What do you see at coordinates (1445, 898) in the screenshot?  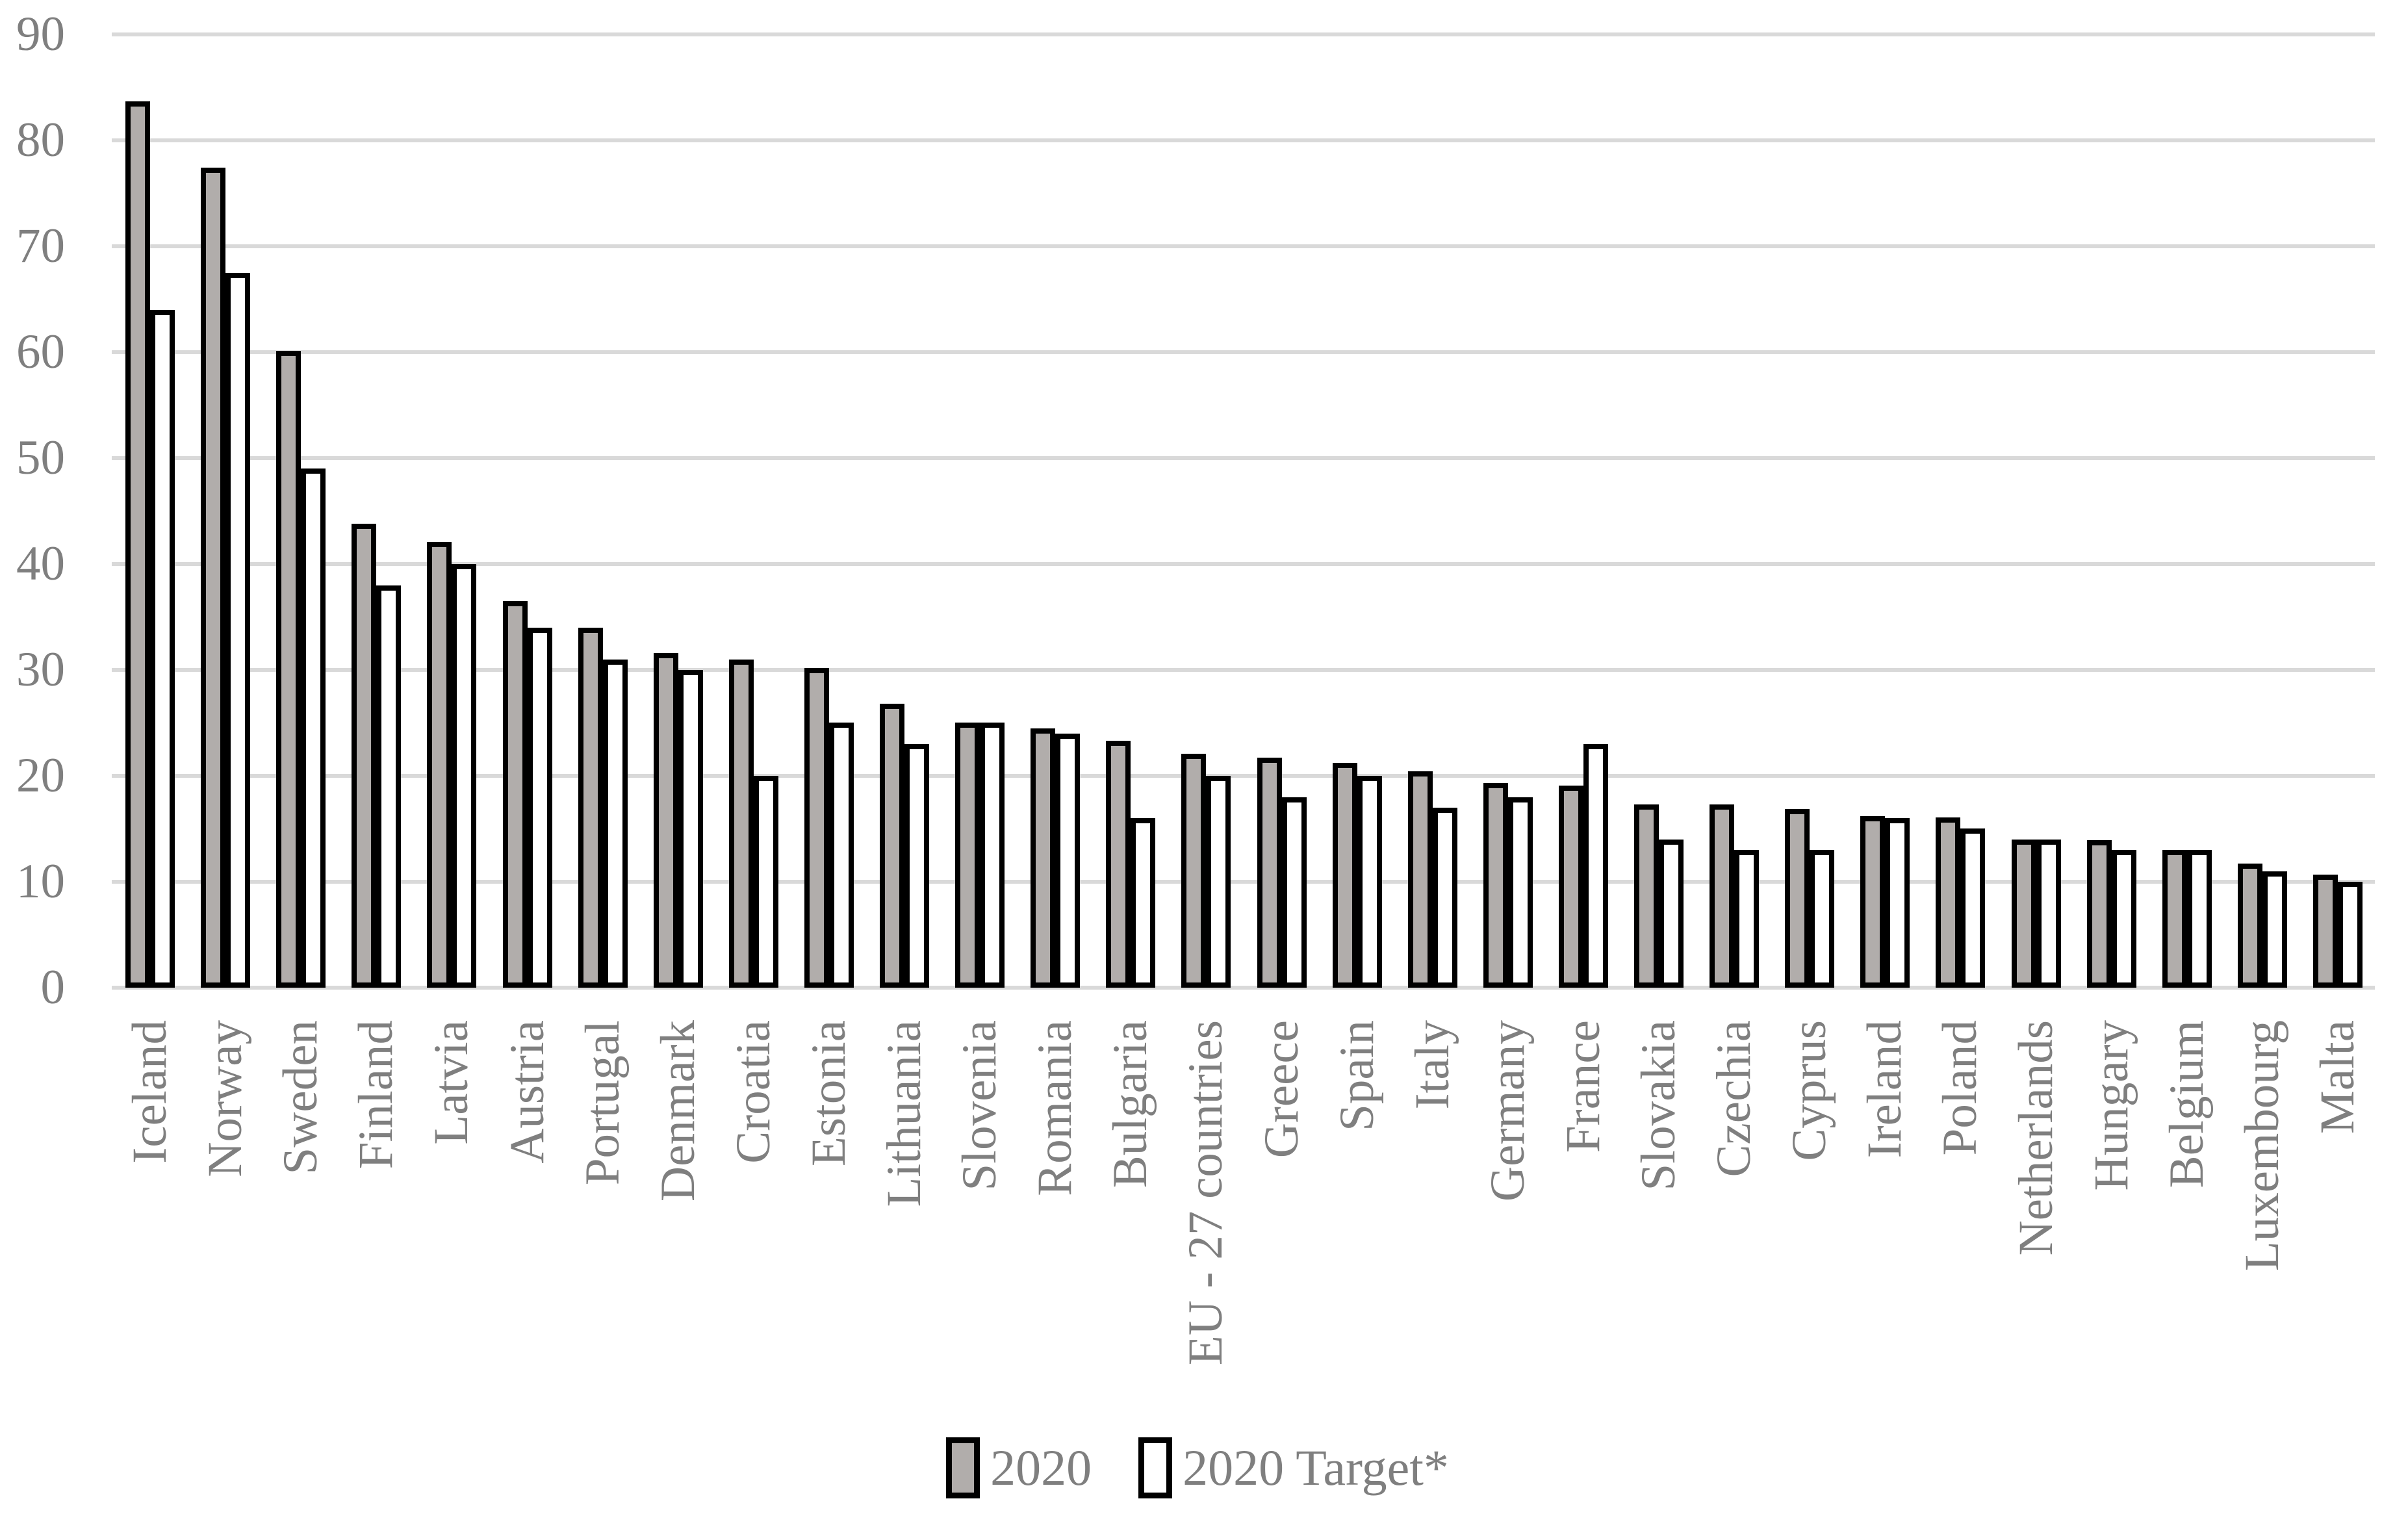 I see `bar-2020-target-italy` at bounding box center [1445, 898].